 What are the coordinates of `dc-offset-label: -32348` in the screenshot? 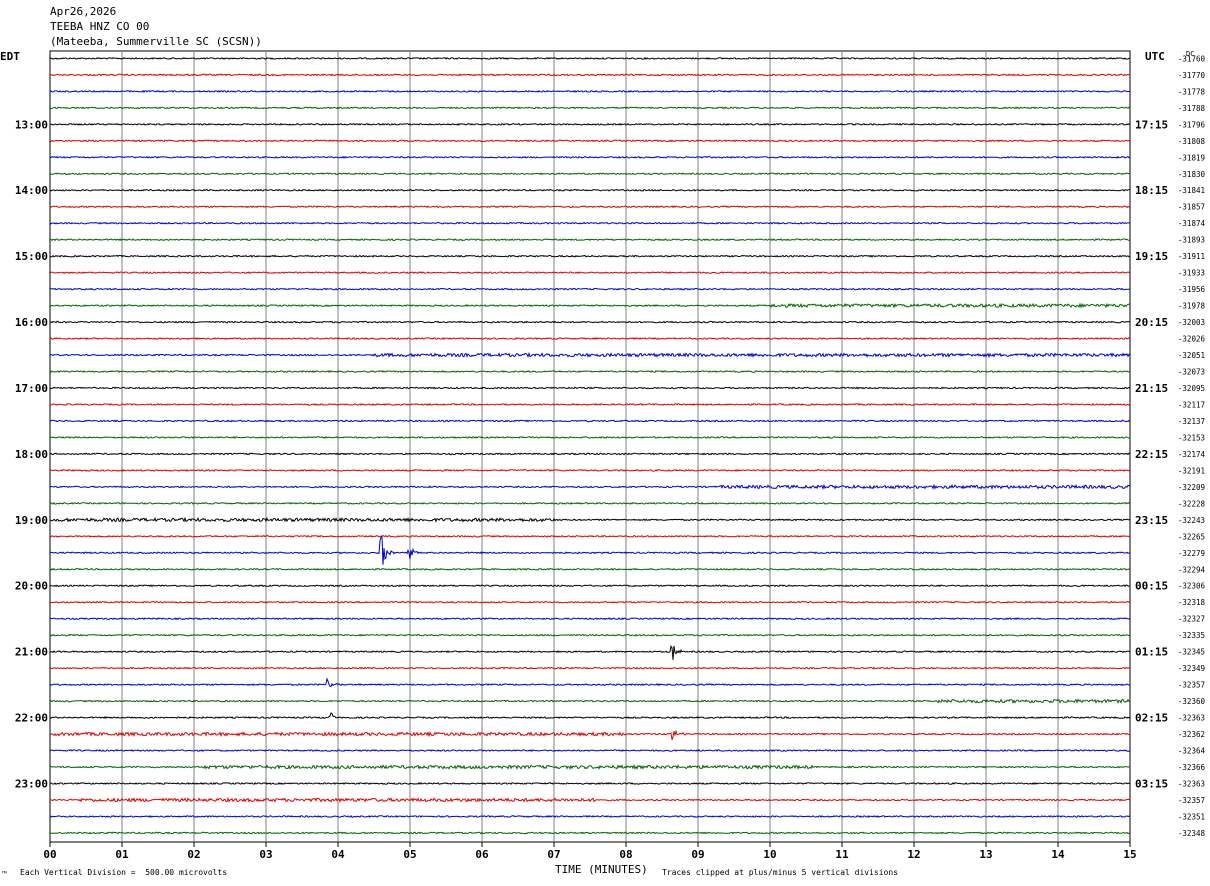 It's located at (1192, 833).